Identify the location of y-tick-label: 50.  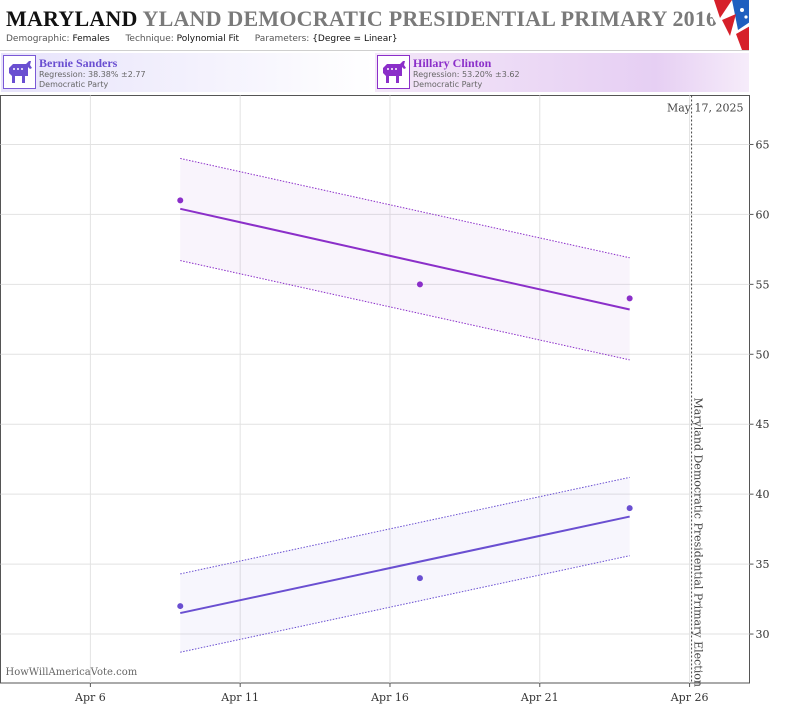
(763, 354).